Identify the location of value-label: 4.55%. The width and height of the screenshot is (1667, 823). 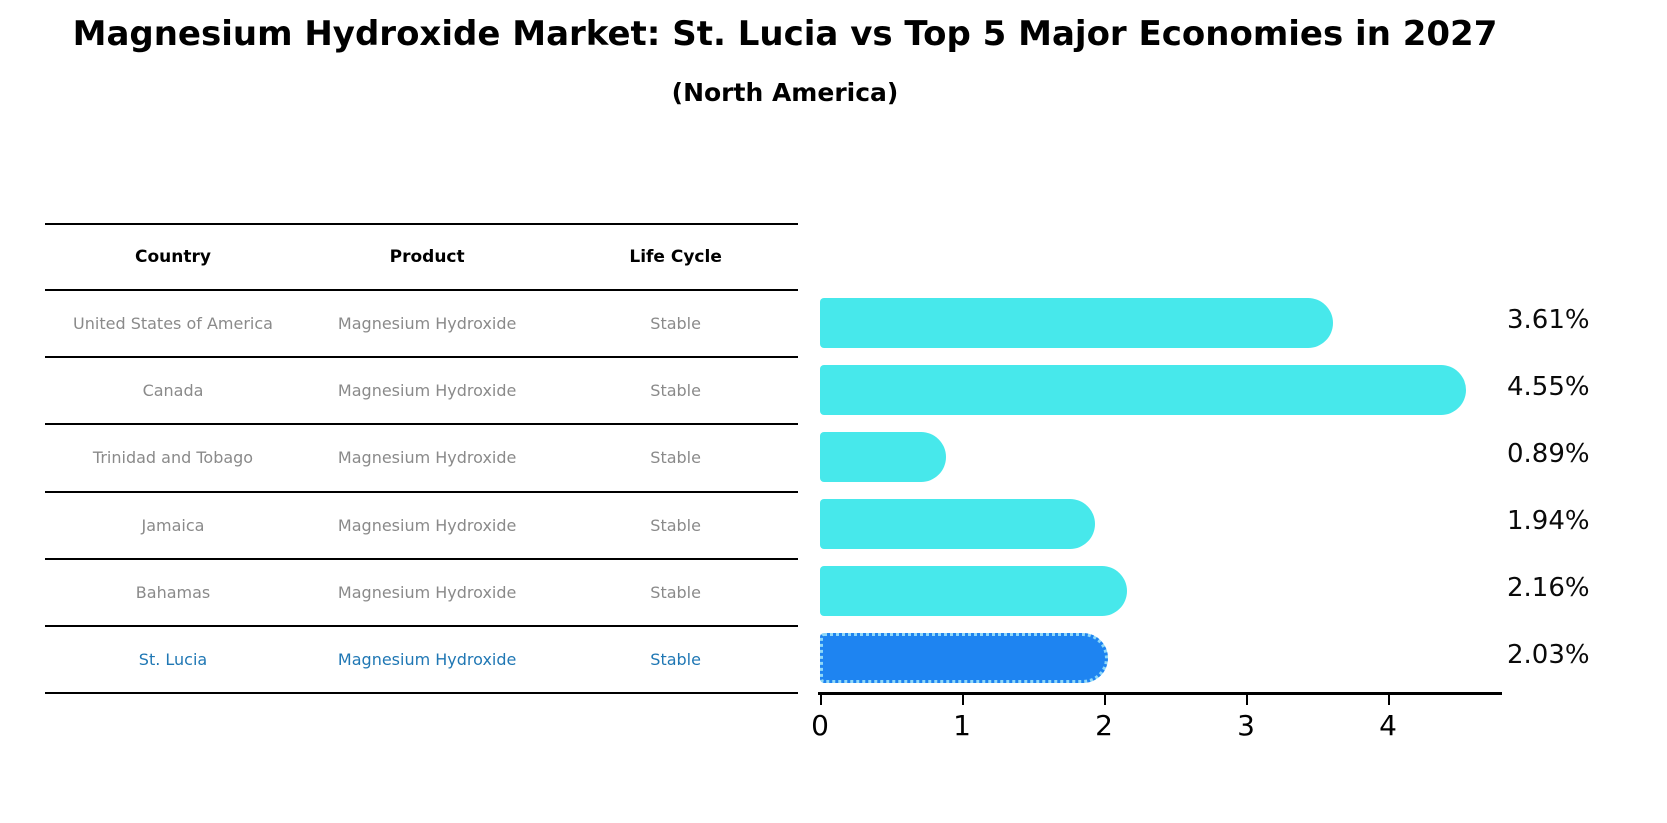
(1548, 387).